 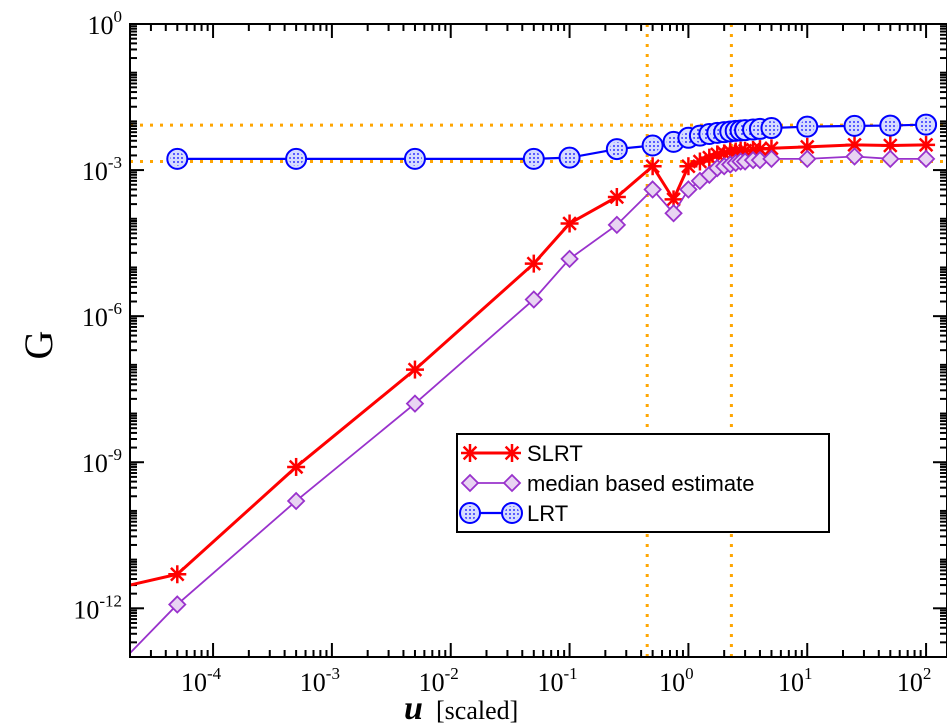 What do you see at coordinates (413, 708) in the screenshot?
I see `x-axis-title: u` at bounding box center [413, 708].